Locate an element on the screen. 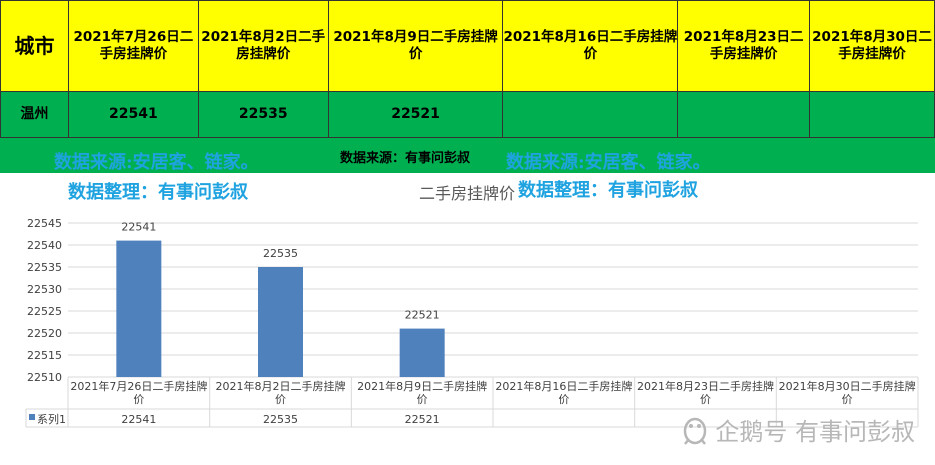  city-header: 城市 is located at coordinates (34, 46).